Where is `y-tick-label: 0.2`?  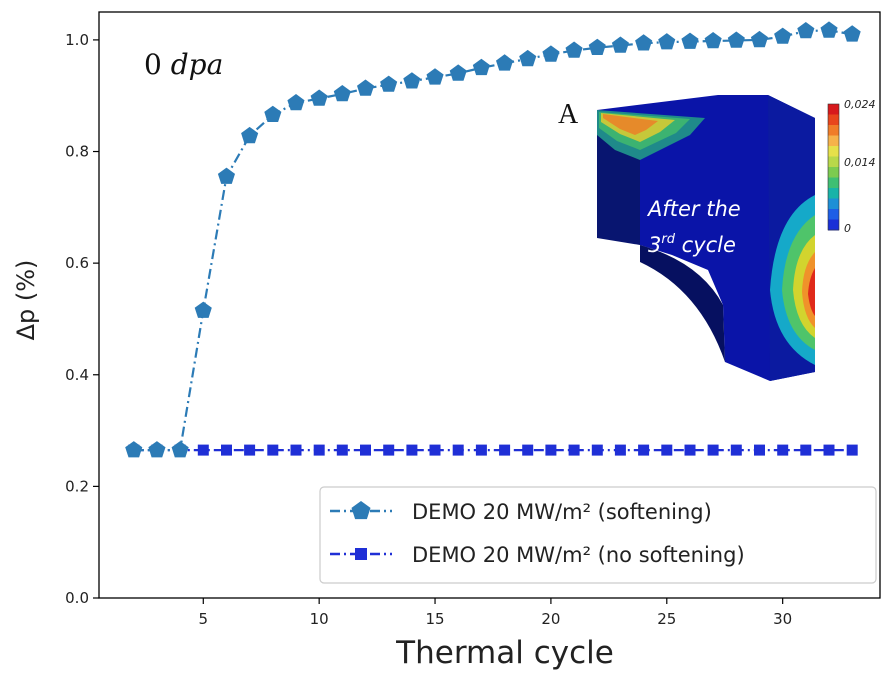
y-tick-label: 0.2 is located at coordinates (77, 486).